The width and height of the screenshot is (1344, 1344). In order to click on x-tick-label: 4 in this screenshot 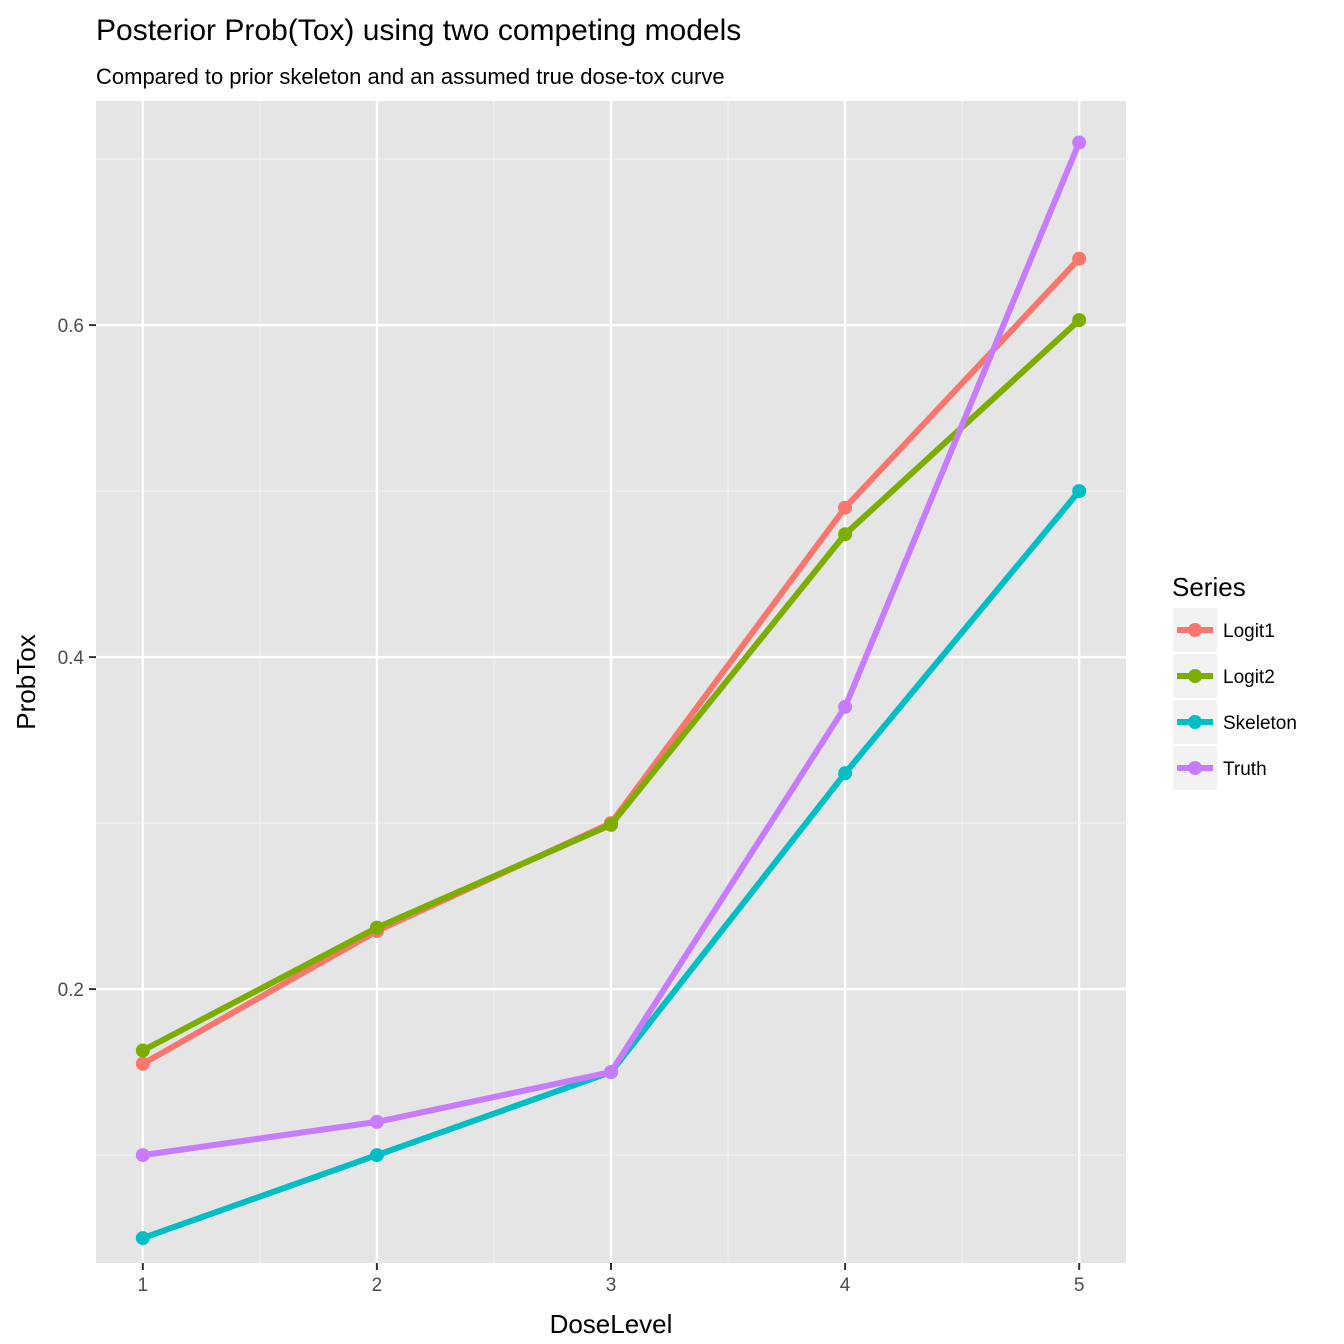, I will do `click(845, 1285)`.